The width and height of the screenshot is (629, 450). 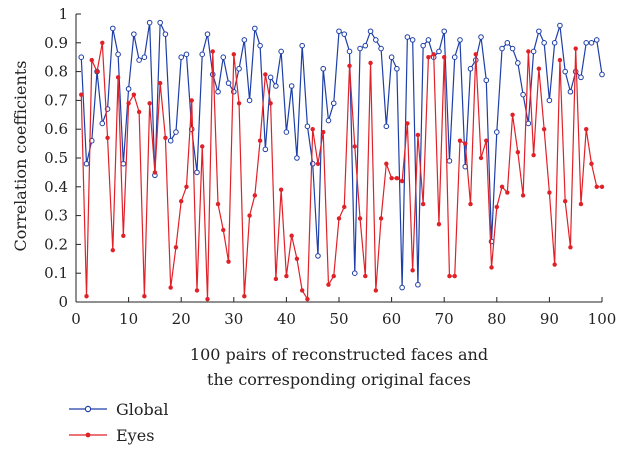 I want to click on y-tick-label: 0.3, so click(x=56, y=216).